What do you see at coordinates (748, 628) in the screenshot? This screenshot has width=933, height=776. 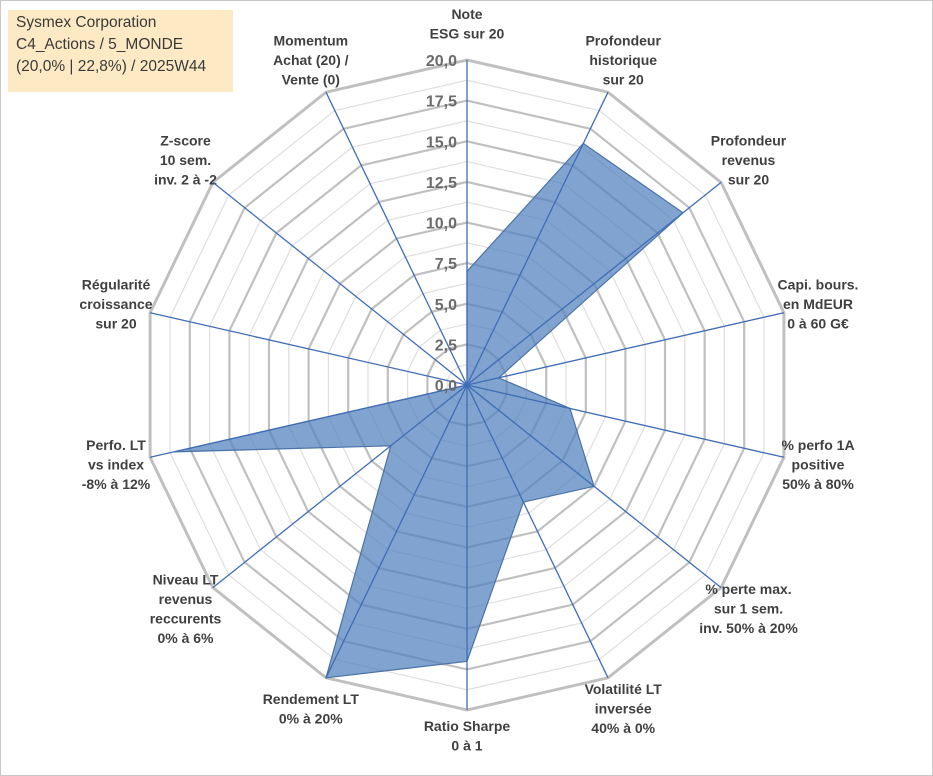 I see `axis-label-line: inv. 50% à 20%` at bounding box center [748, 628].